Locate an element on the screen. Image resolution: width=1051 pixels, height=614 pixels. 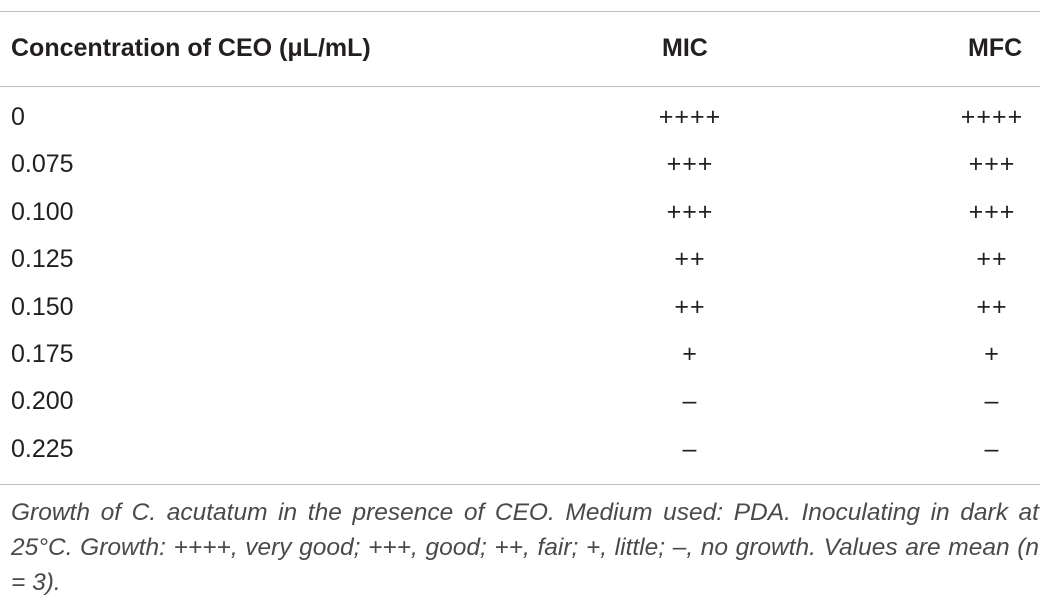
cell-mic: ++++ is located at coordinates (690, 117).